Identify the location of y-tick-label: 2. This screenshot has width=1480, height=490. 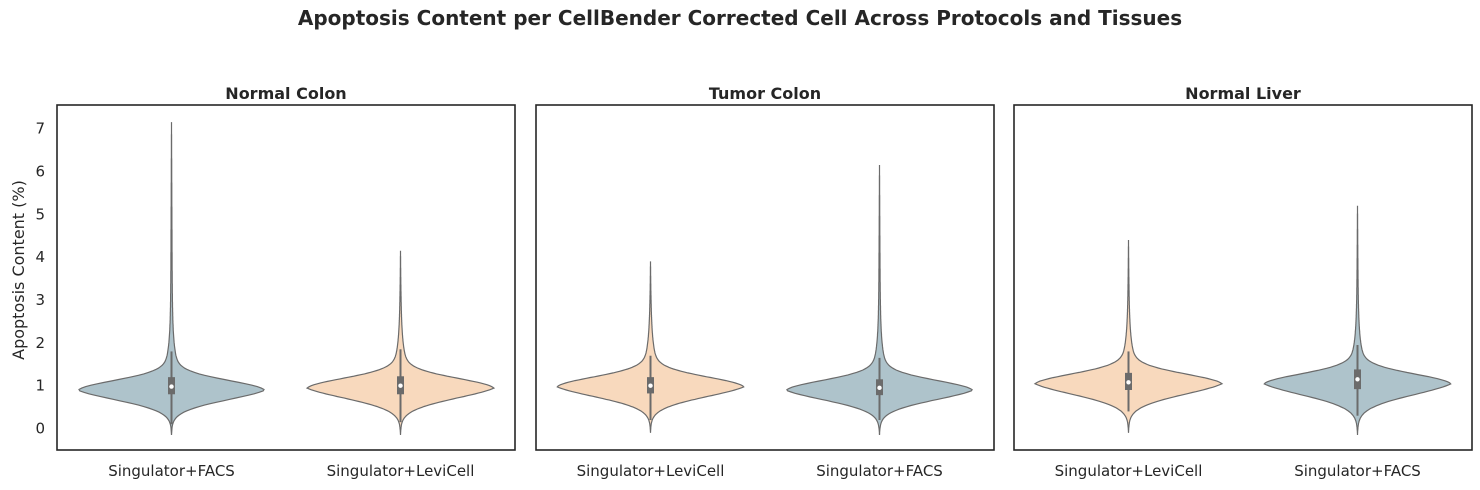
(40, 343).